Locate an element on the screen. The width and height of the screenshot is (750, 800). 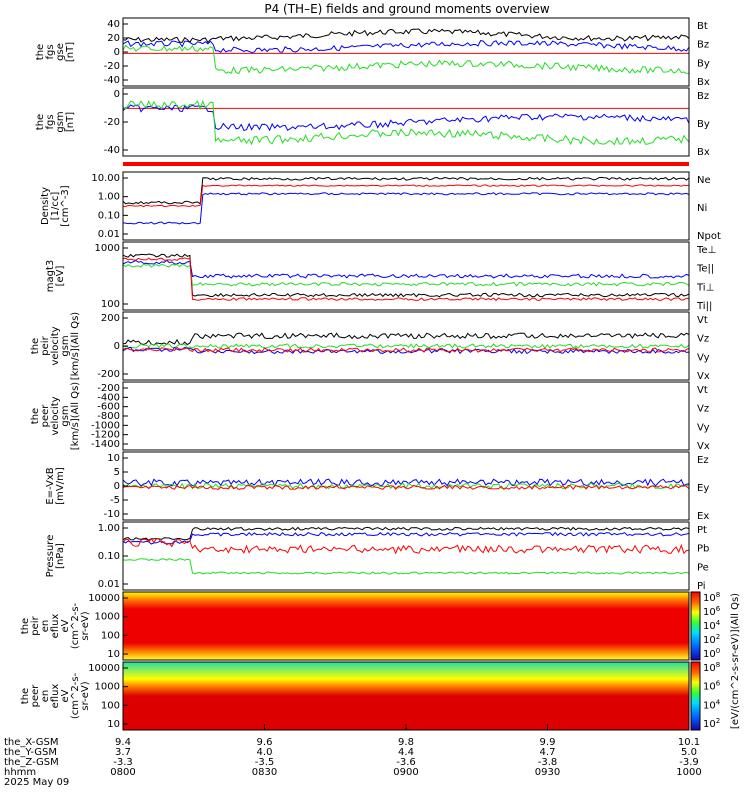
time-tick-r1: 9.4 is located at coordinates (123, 742).